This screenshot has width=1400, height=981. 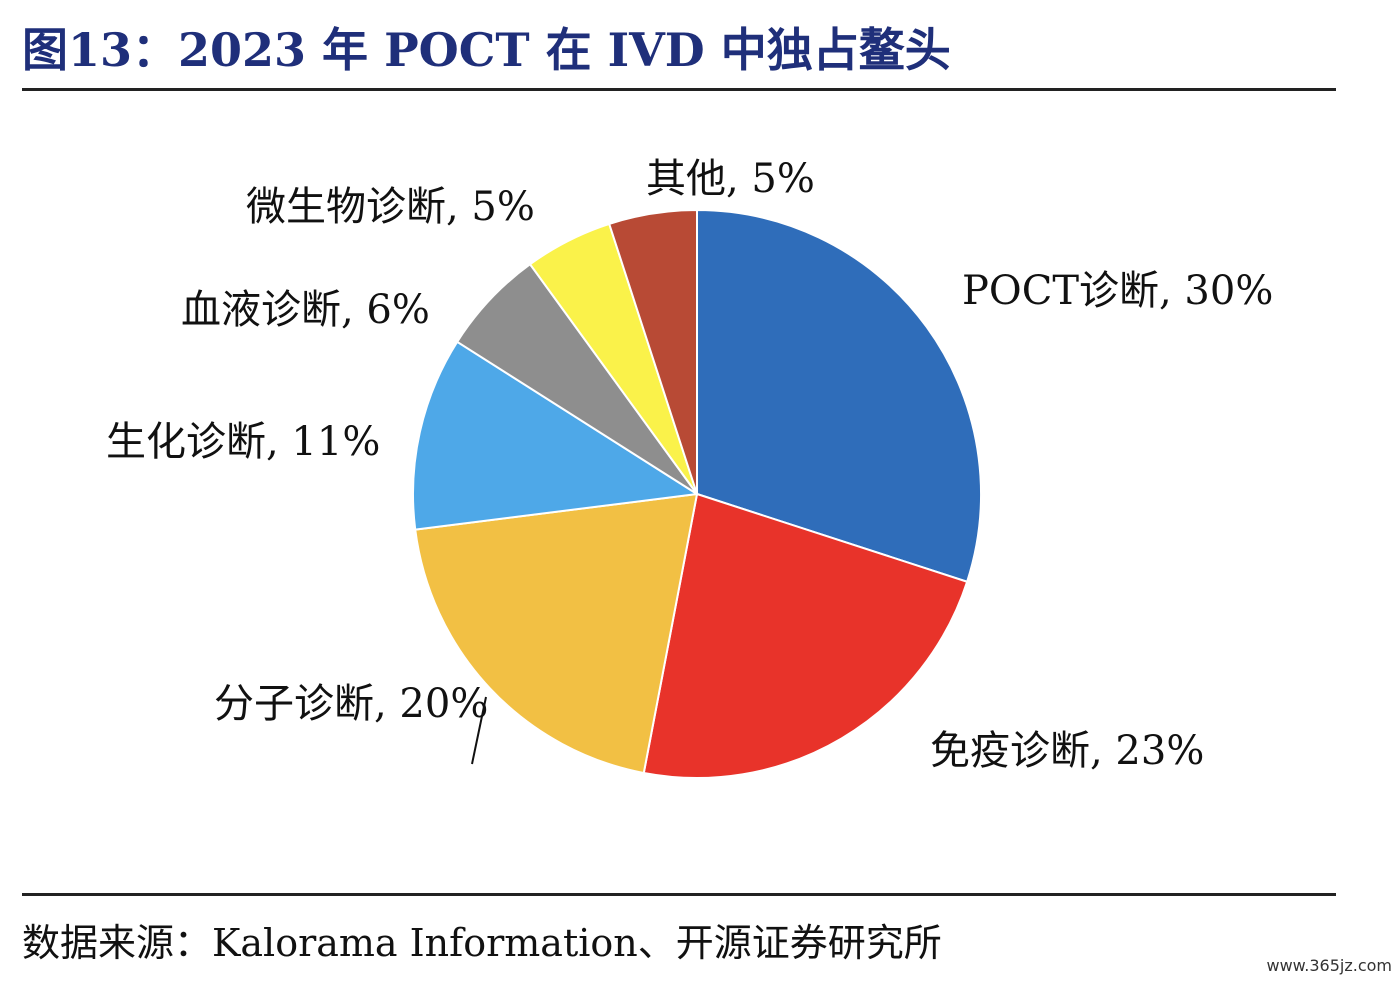 What do you see at coordinates (679, 894) in the screenshot?
I see `source-divider` at bounding box center [679, 894].